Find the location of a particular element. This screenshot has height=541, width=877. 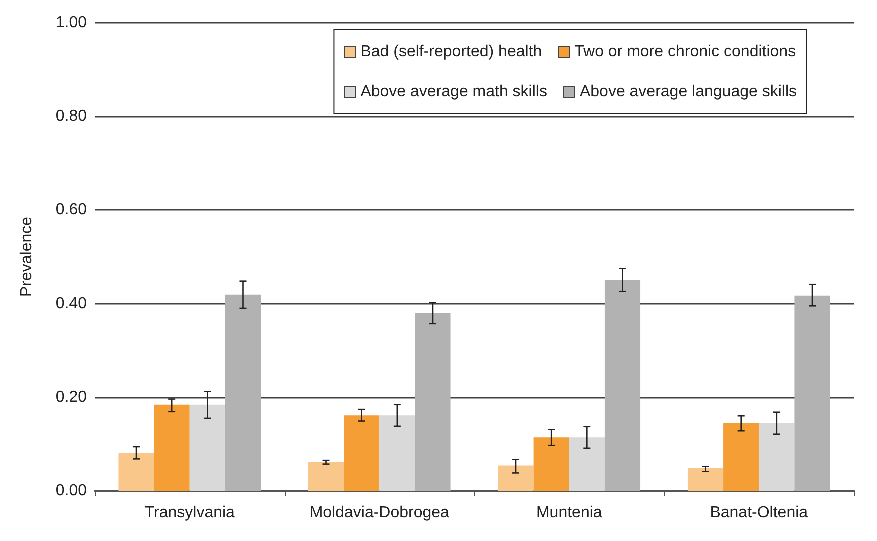

legend-label: Two or more chronic conditions is located at coordinates (685, 52).